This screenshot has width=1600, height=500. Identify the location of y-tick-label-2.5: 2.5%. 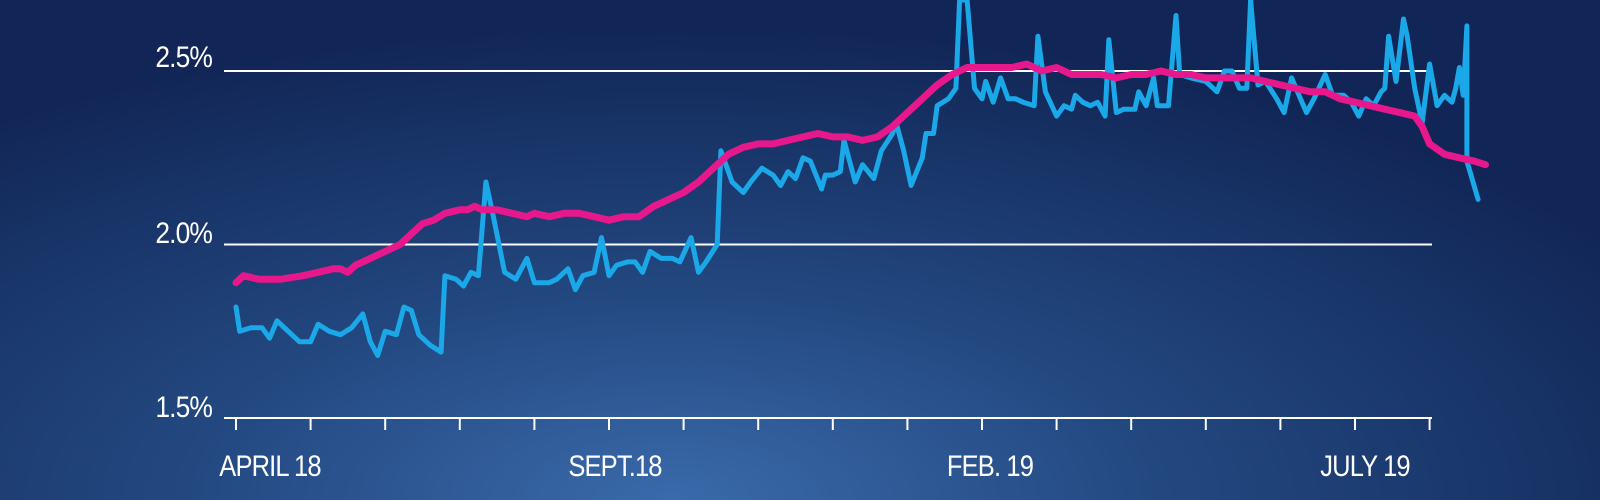
(184, 57).